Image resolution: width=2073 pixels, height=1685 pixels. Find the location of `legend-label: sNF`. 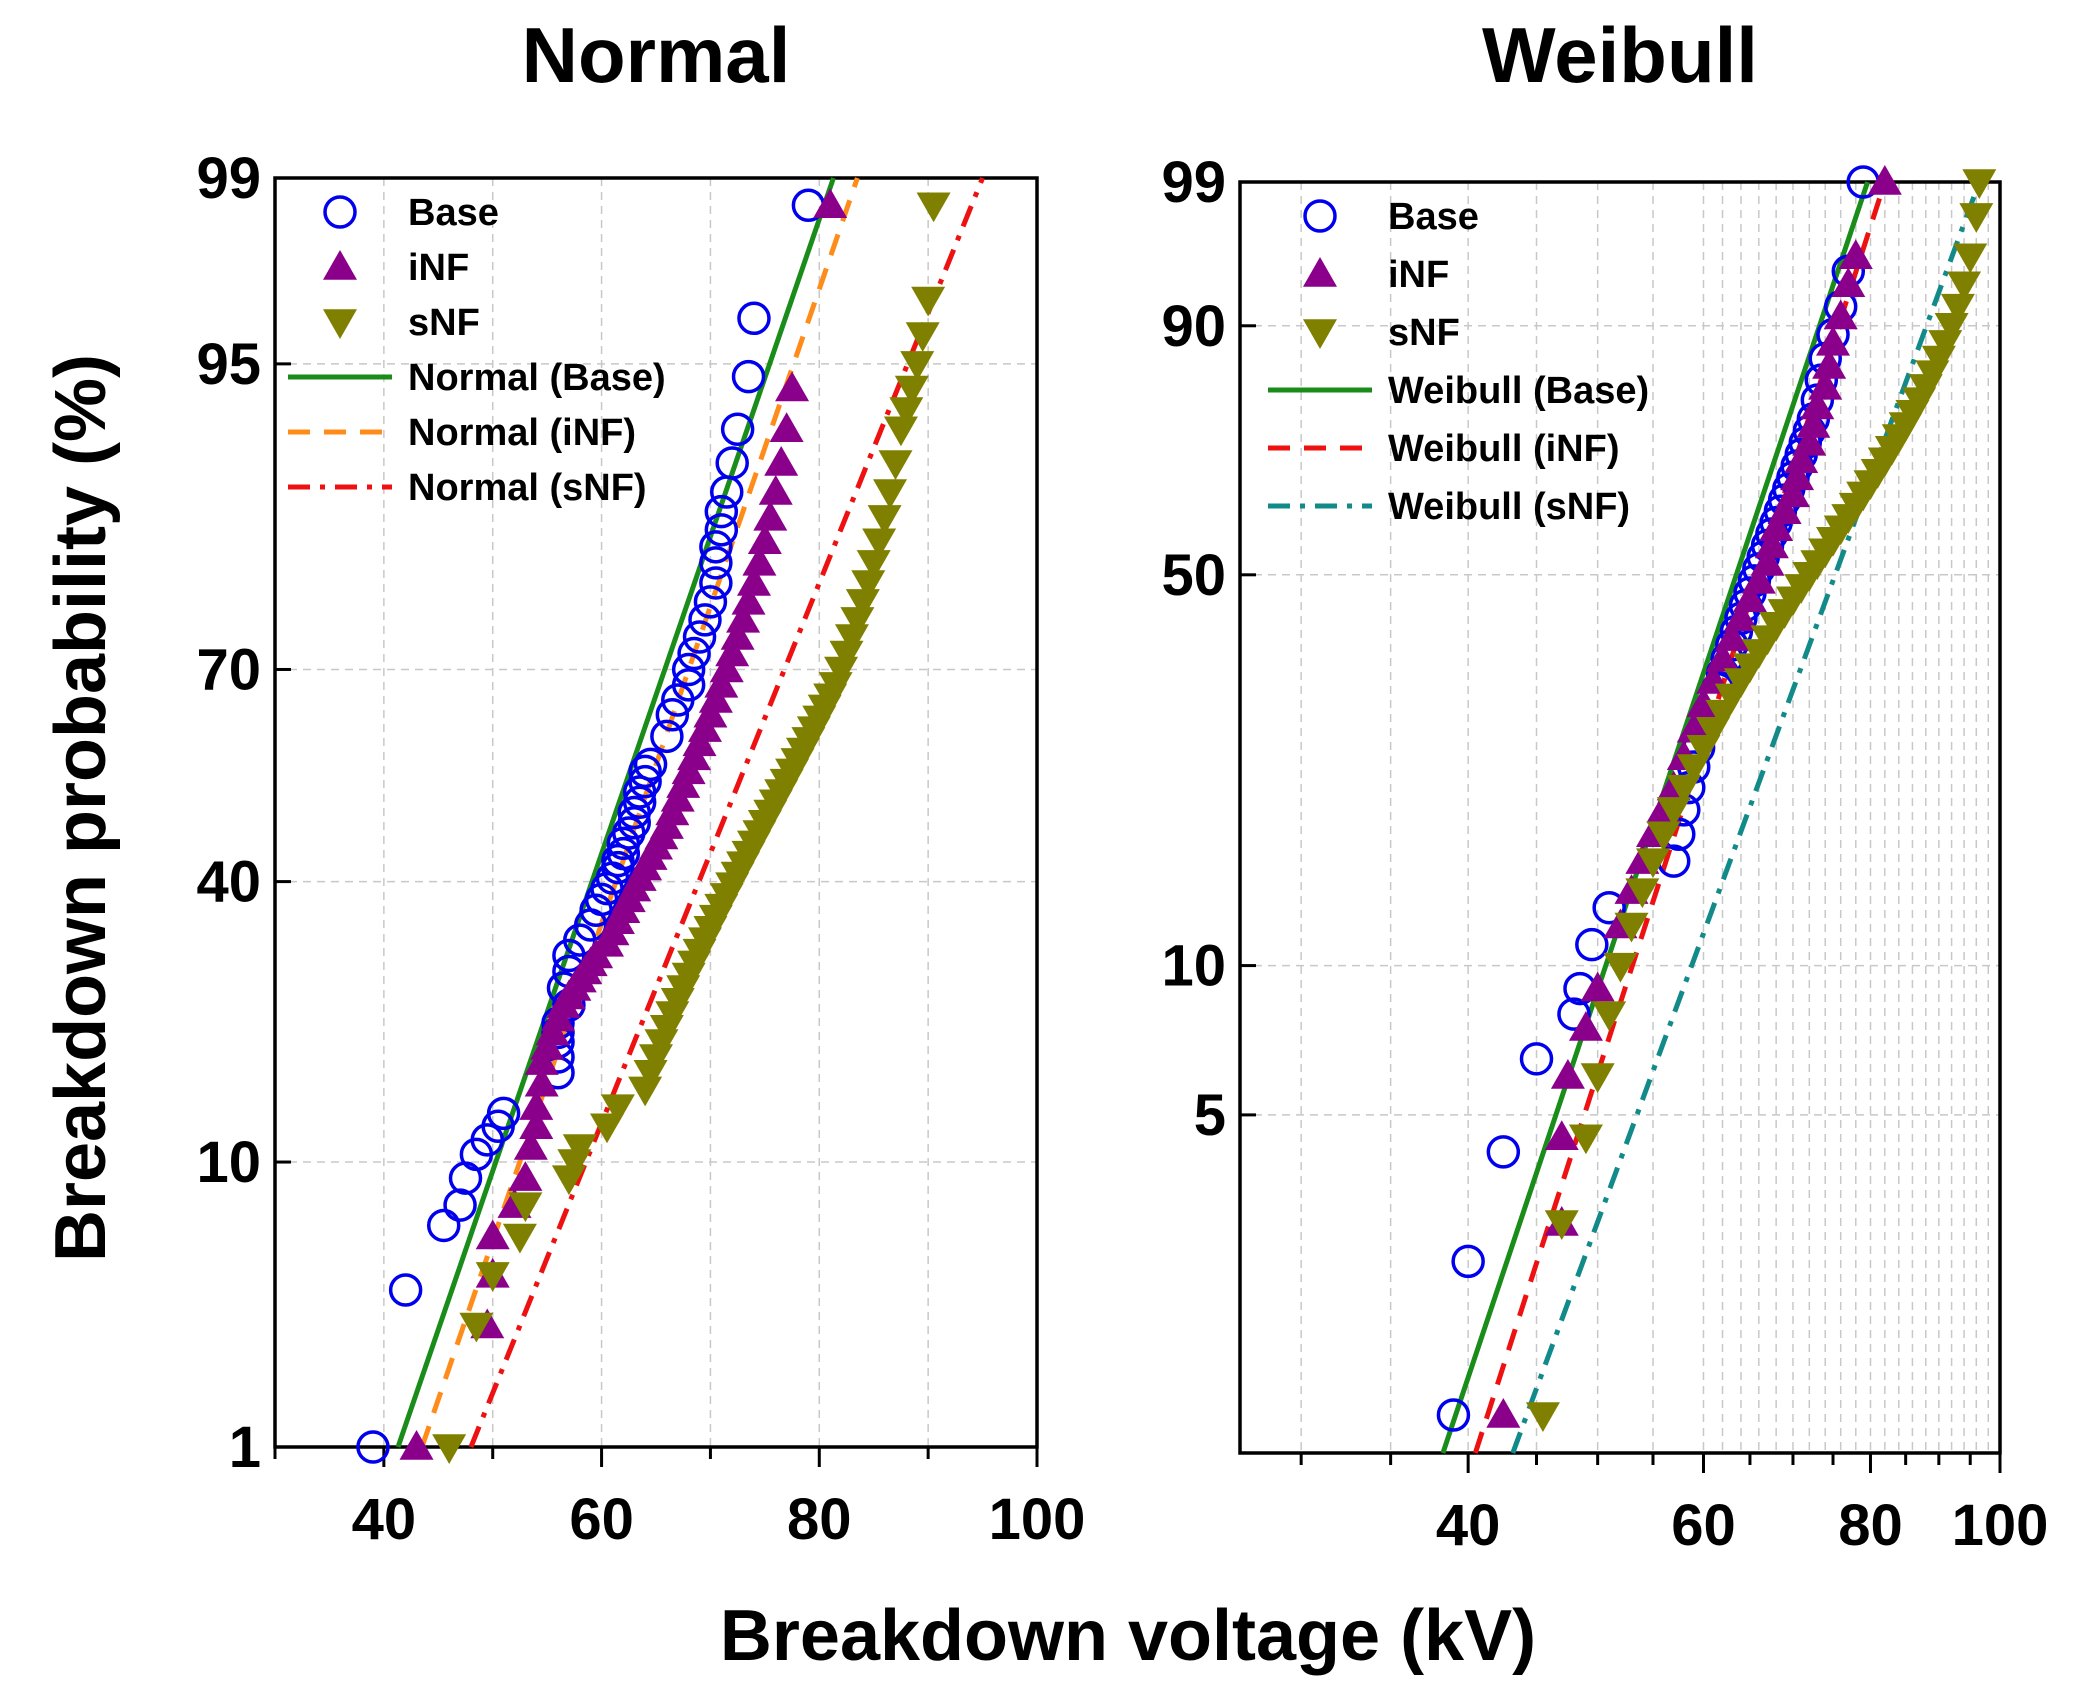

legend-label: sNF is located at coordinates (1424, 333).